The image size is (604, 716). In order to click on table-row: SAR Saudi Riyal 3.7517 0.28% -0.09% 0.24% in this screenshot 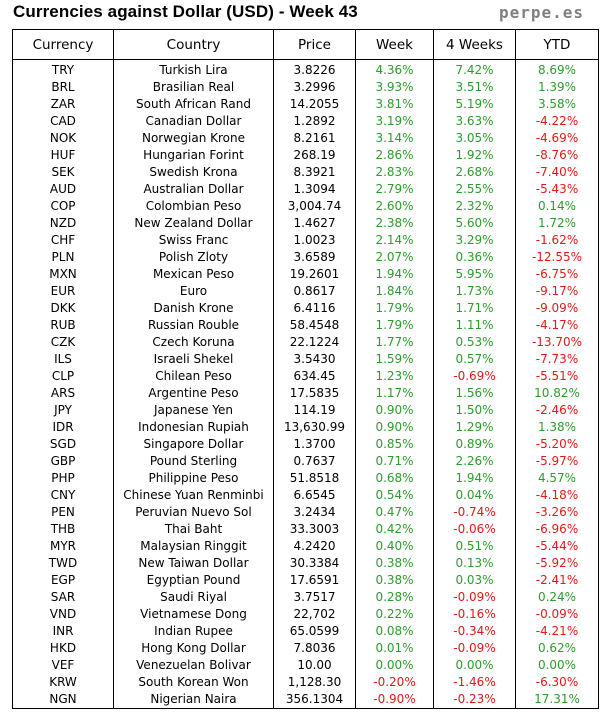, I will do `click(305, 597)`.